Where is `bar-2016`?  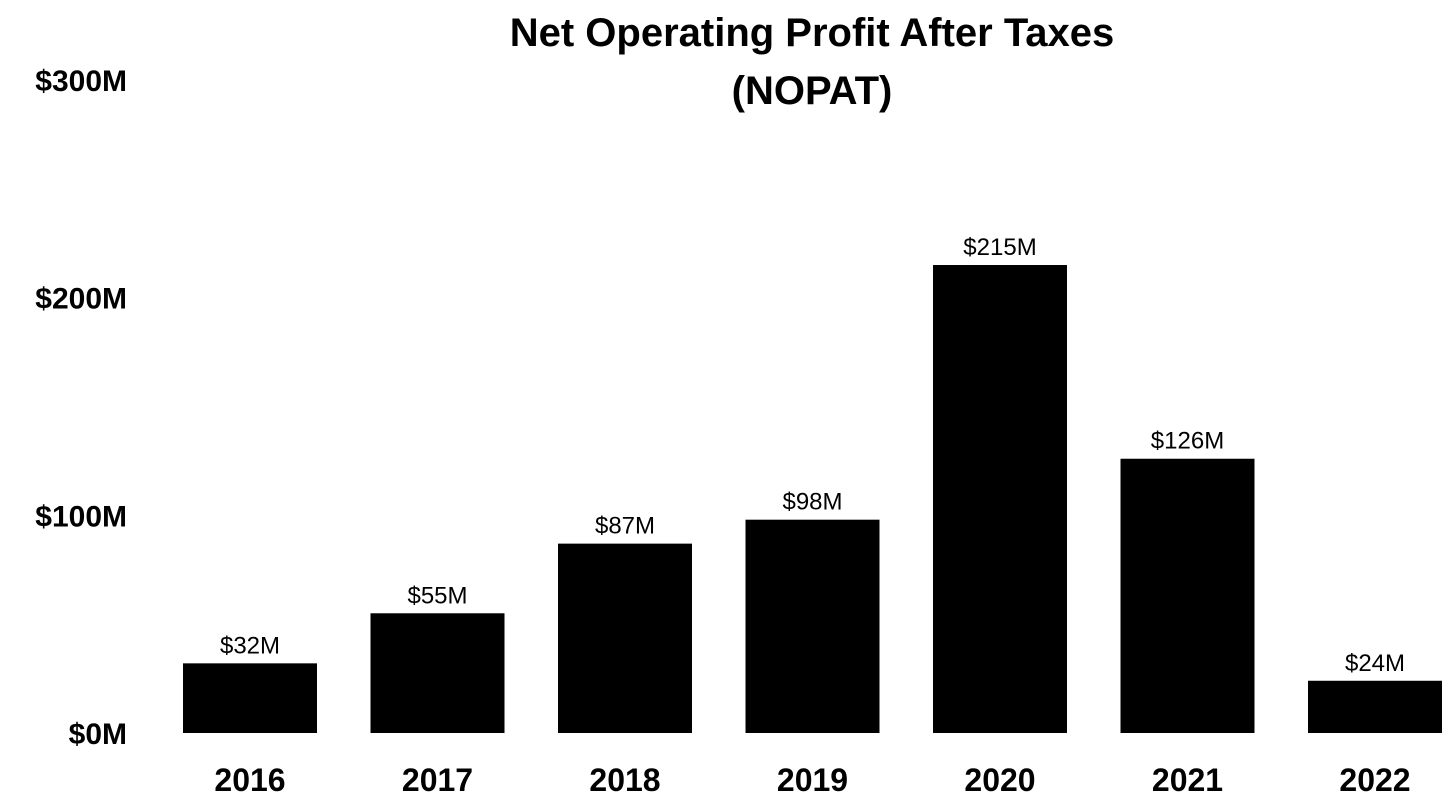
bar-2016 is located at coordinates (250, 698).